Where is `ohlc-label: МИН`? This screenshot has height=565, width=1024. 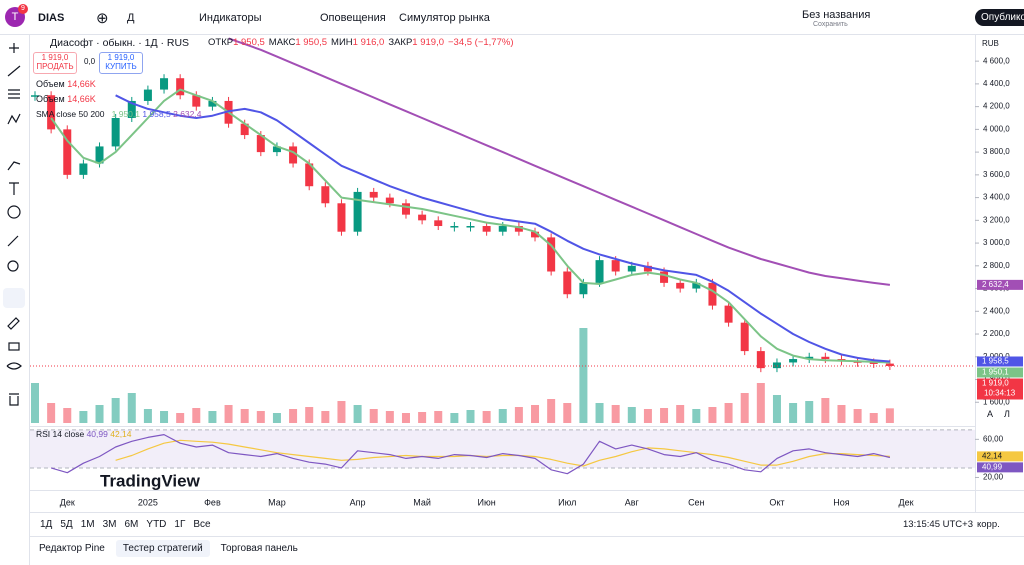
ohlc-label: МИН is located at coordinates (342, 42).